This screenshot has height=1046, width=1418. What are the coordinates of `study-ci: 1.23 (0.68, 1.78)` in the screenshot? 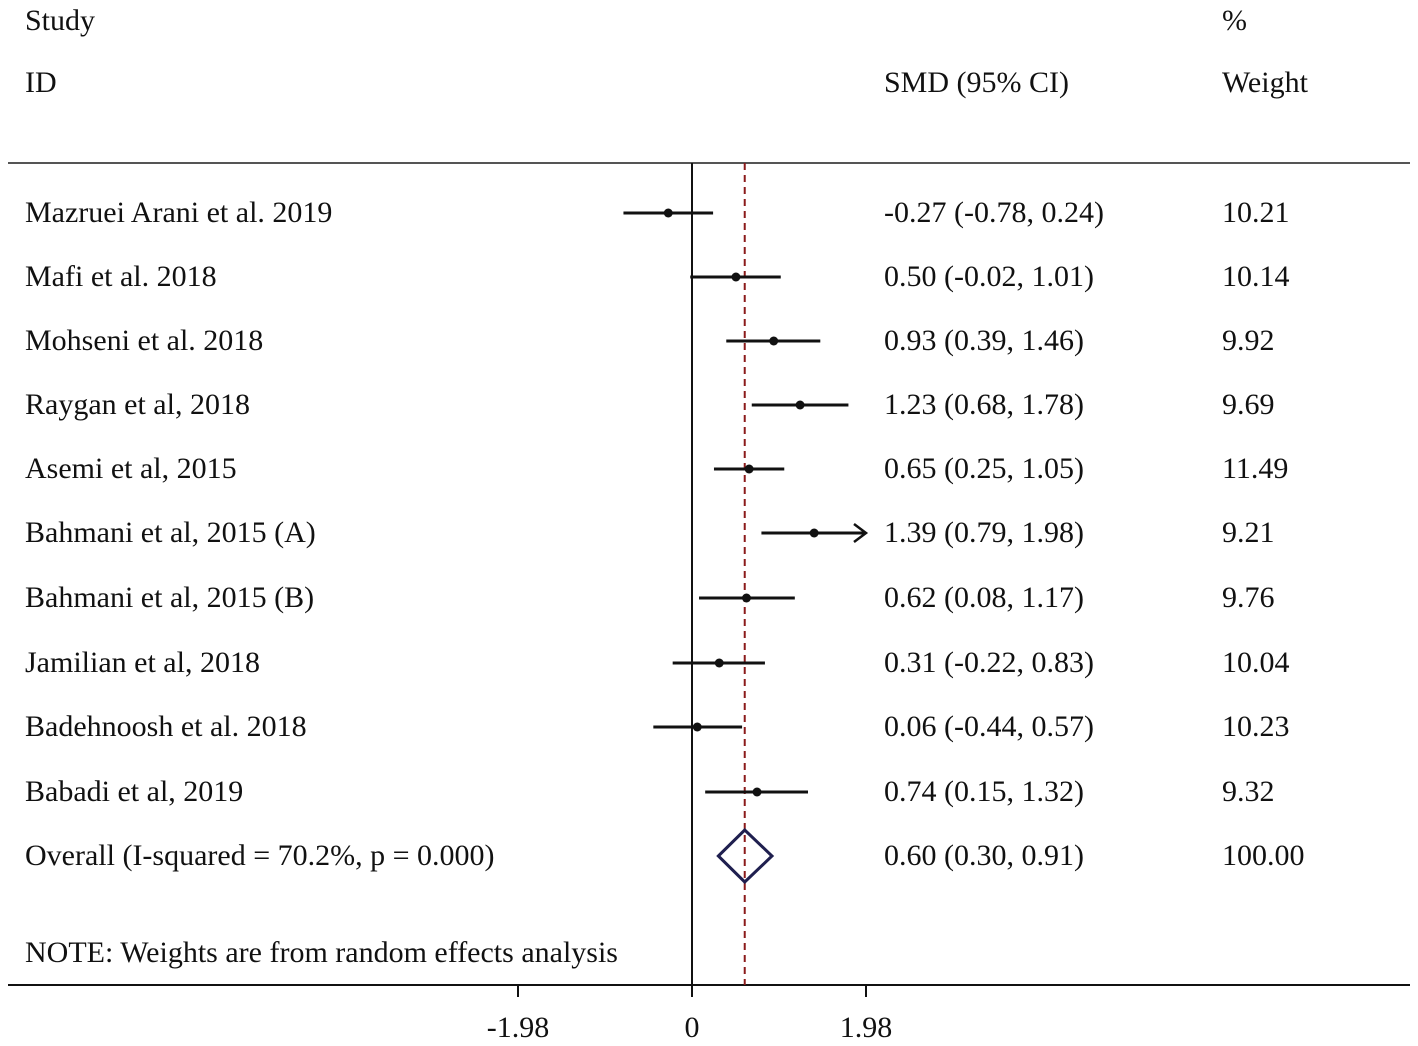 It's located at (984, 404).